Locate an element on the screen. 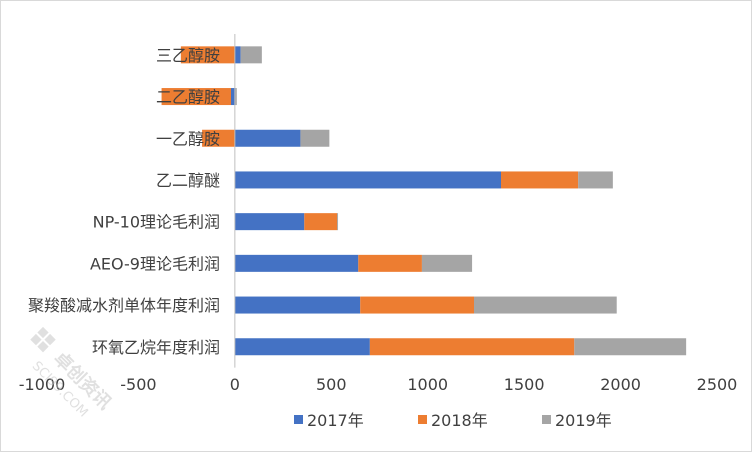 The height and width of the screenshot is (452, 752). legend: 2017年 2018年 2019年 is located at coordinates (453, 420).